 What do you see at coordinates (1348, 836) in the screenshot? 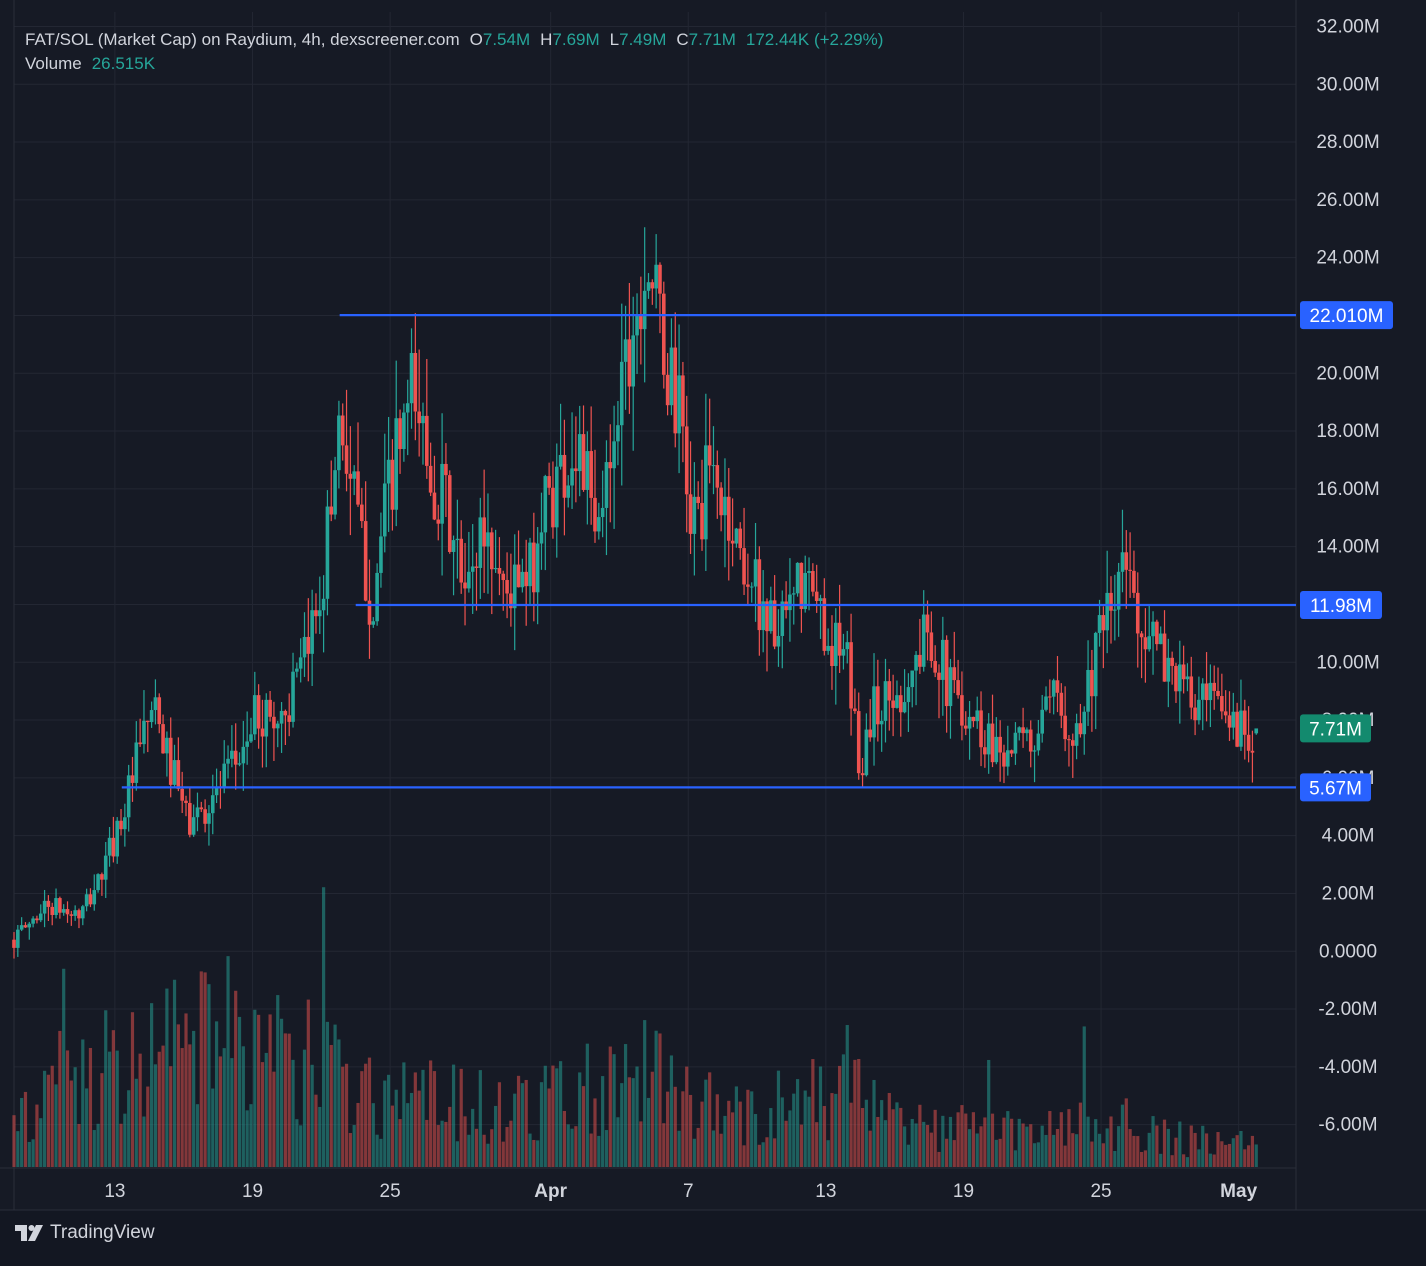
I see `y-axis-tick-label: 4.00M` at bounding box center [1348, 836].